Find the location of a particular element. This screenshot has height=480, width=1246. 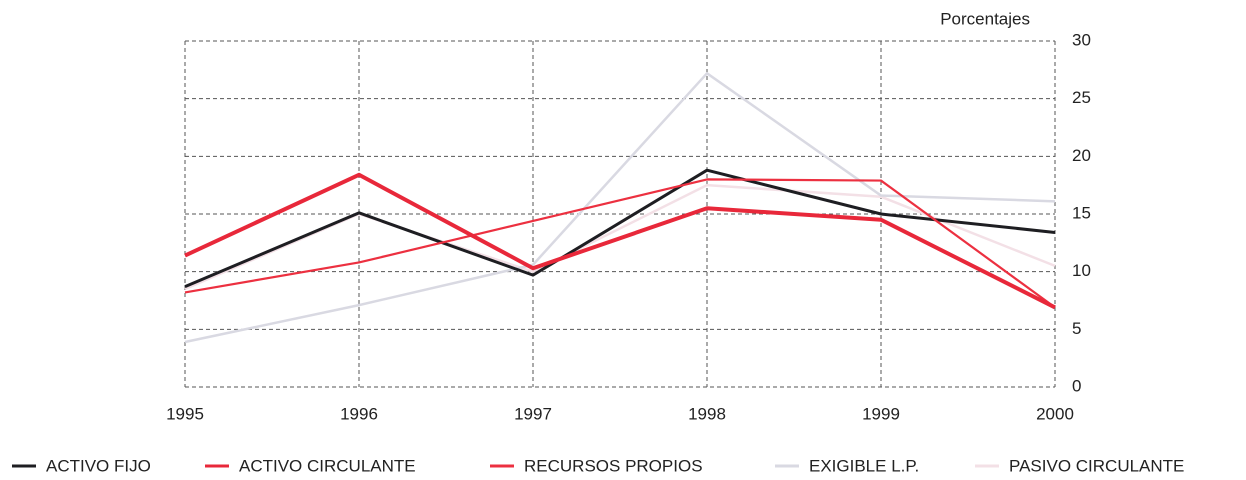

legend-item: RECURSOS PROPIOS is located at coordinates (596, 465).